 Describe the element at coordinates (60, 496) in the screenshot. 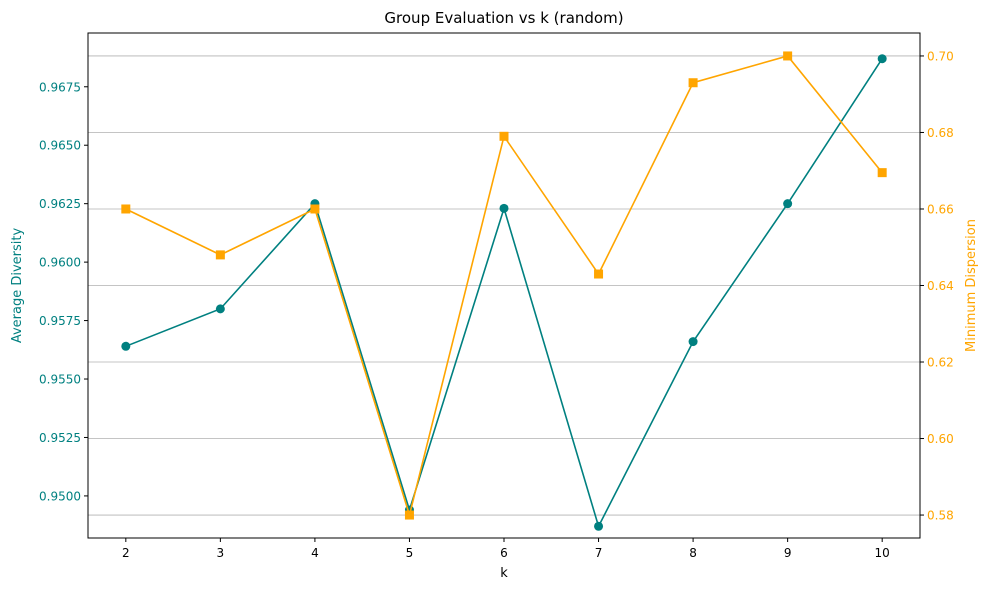

I see `left-y-tick-label: 0.9500` at that location.